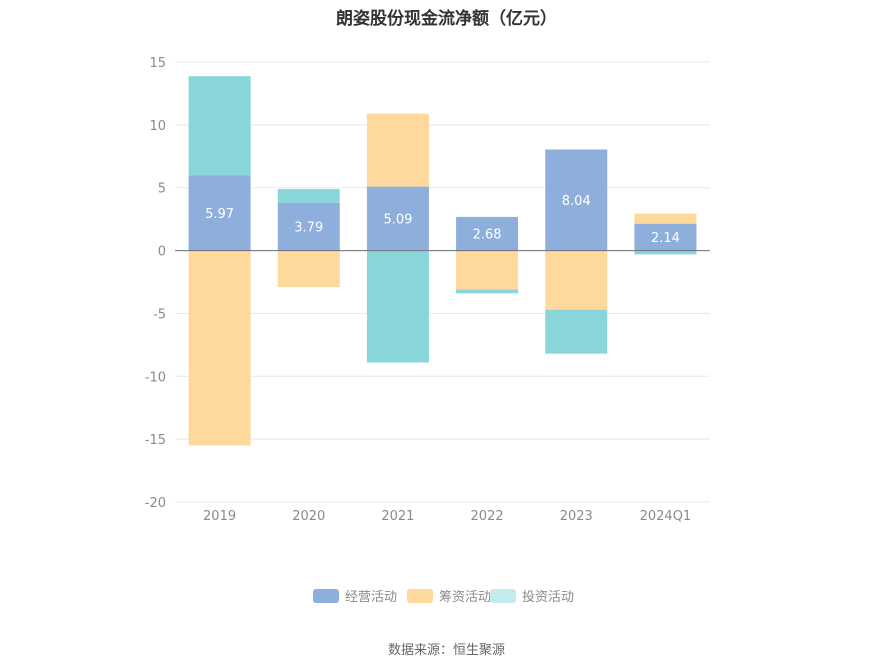 Image resolution: width=893 pixels, height=668 pixels. I want to click on bar-经营活动-2020, so click(308, 226).